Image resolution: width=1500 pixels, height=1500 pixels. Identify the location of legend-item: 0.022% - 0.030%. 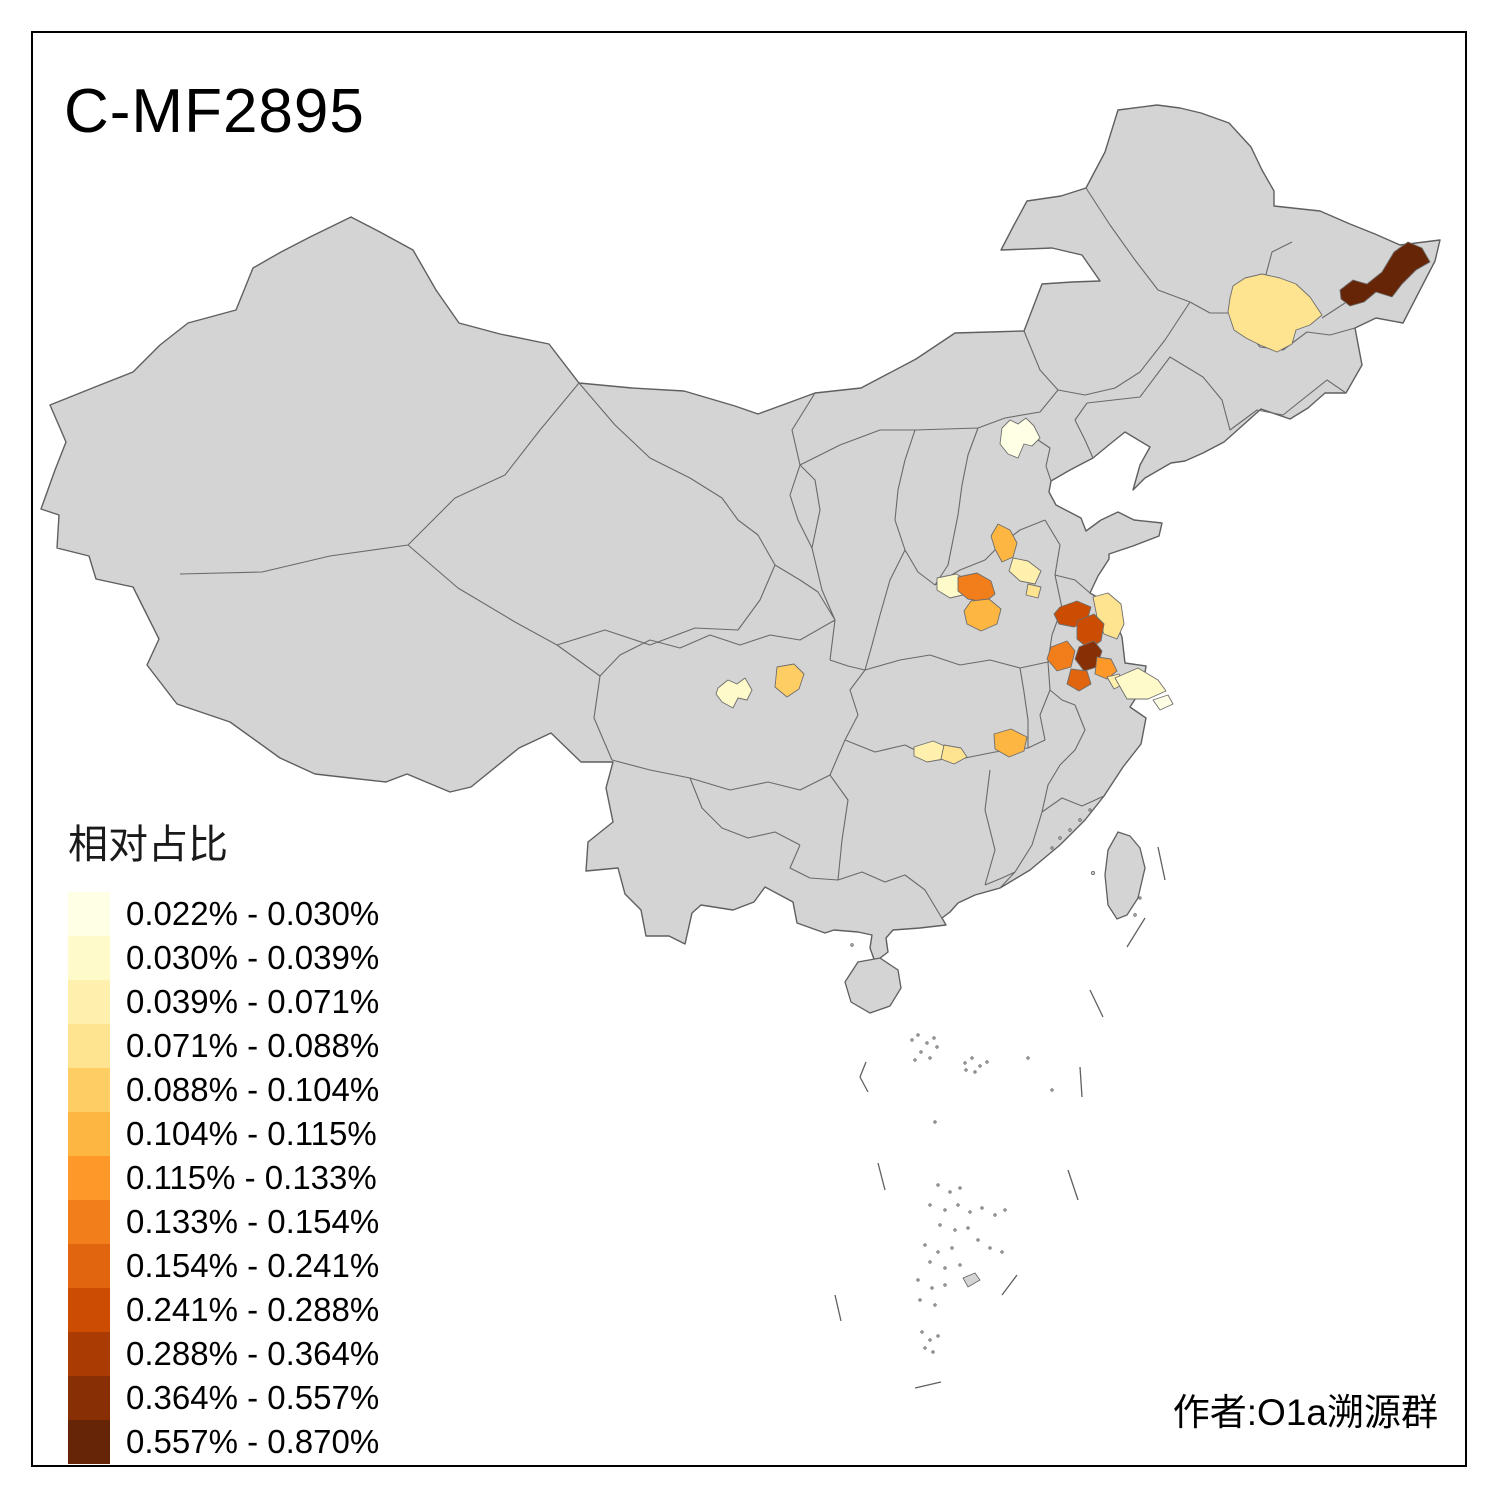
(223, 914).